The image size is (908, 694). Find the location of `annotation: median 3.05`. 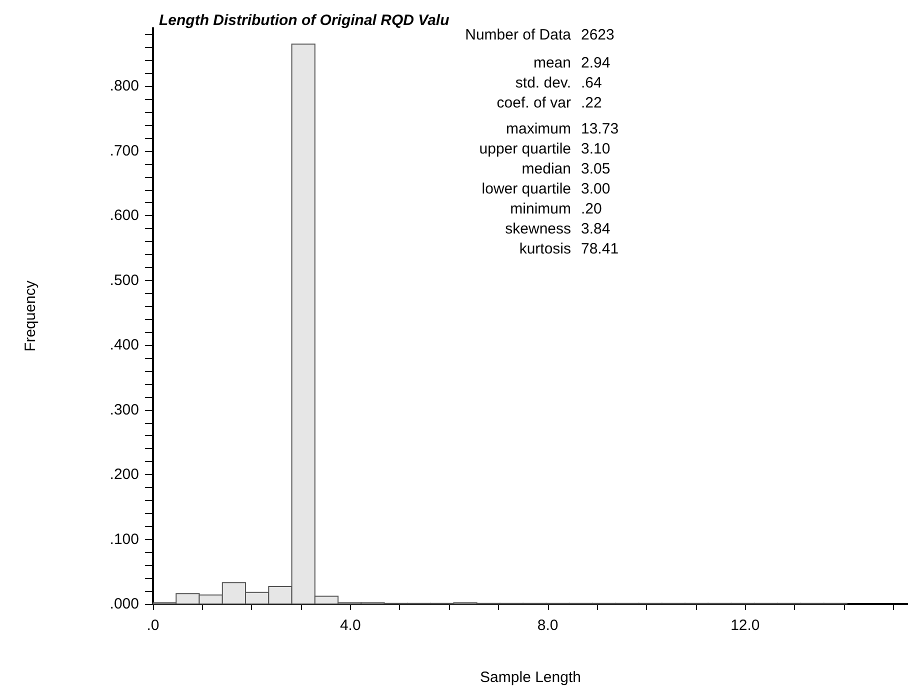

annotation: median 3.05 is located at coordinates (566, 169).